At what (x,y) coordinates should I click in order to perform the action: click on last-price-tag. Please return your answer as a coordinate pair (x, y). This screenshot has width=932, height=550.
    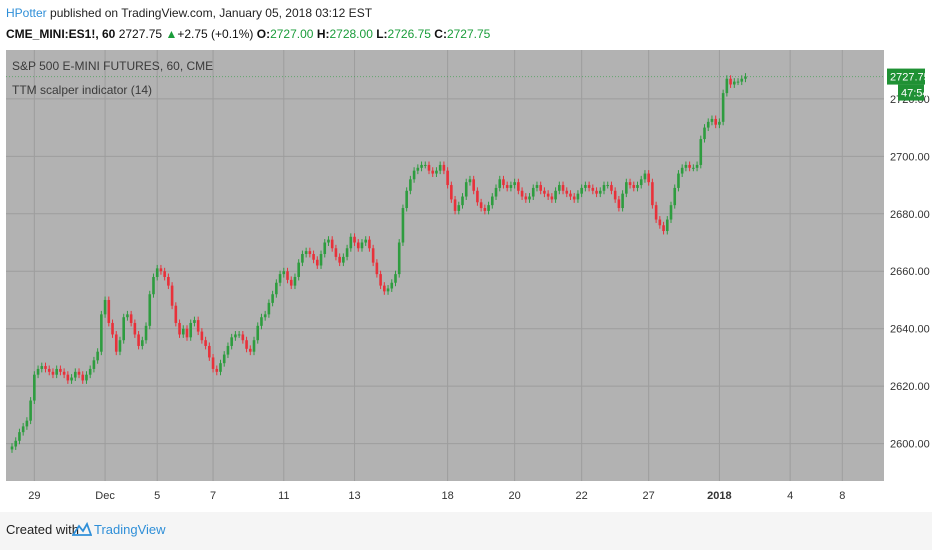
    Looking at the image, I should click on (906, 76).